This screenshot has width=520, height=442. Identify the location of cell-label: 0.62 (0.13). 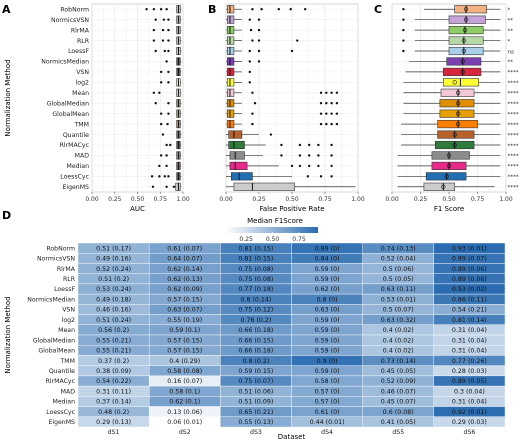
(184, 279).